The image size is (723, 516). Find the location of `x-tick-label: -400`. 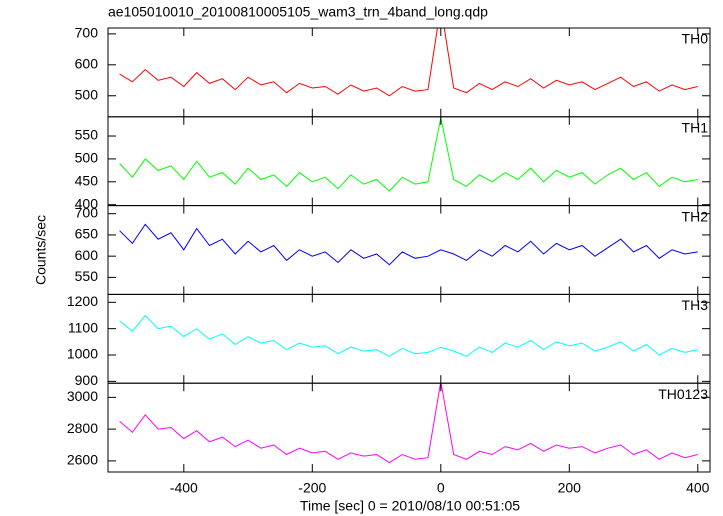

x-tick-label: -400 is located at coordinates (184, 488).